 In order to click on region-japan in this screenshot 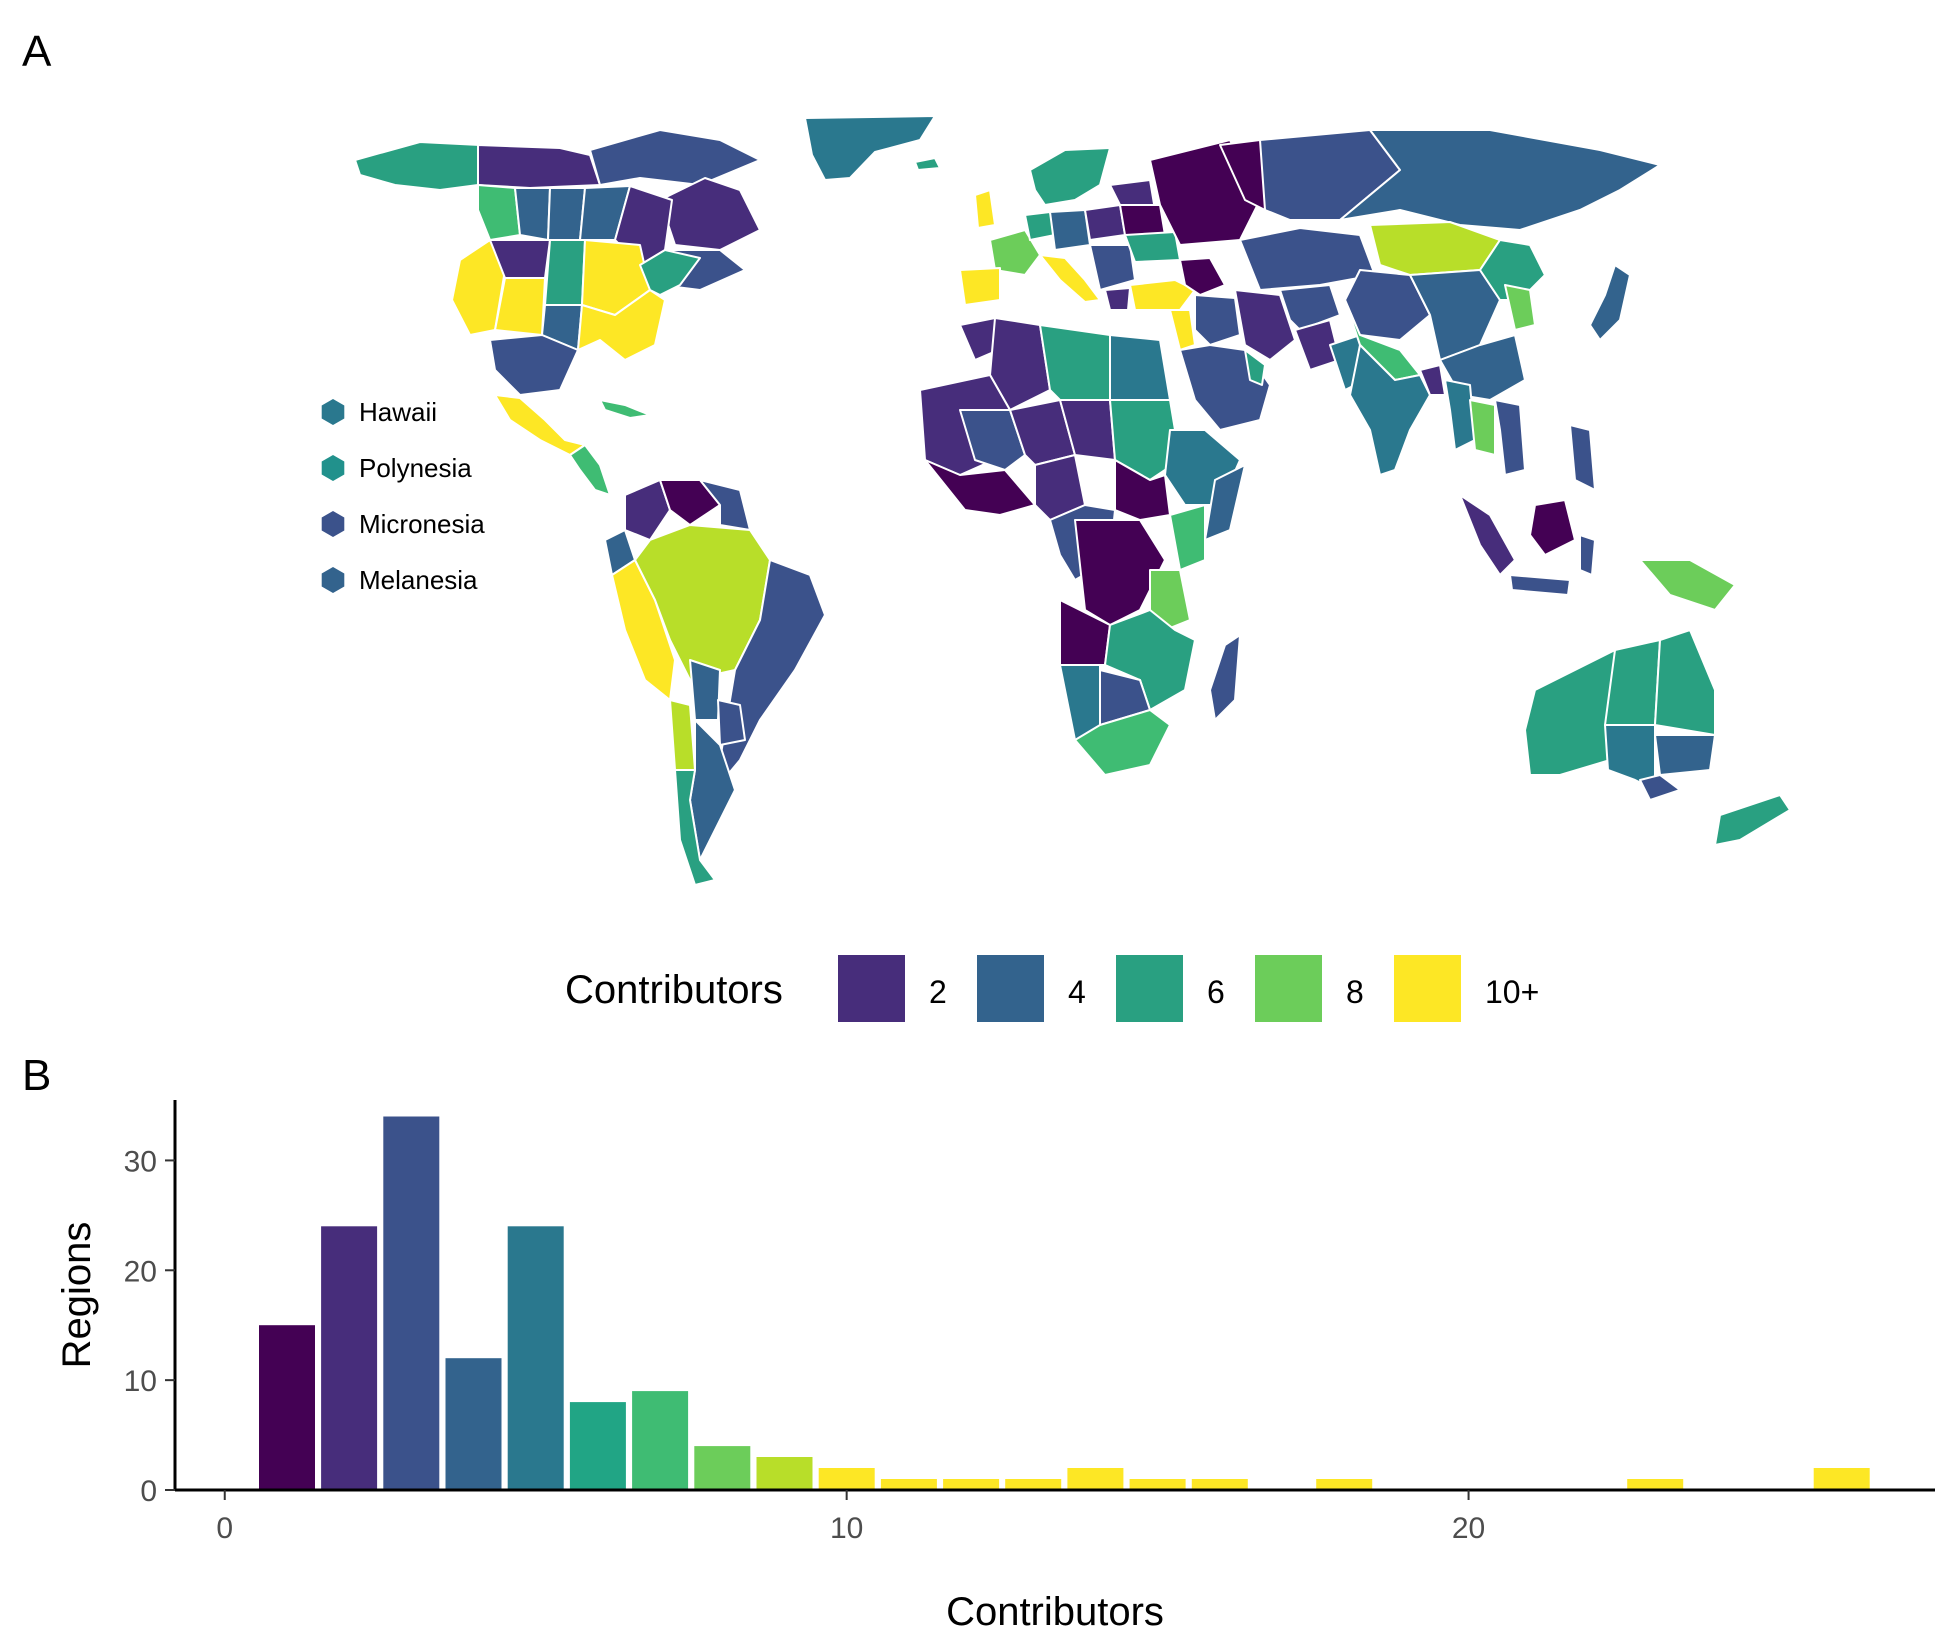, I will do `click(1610, 302)`.